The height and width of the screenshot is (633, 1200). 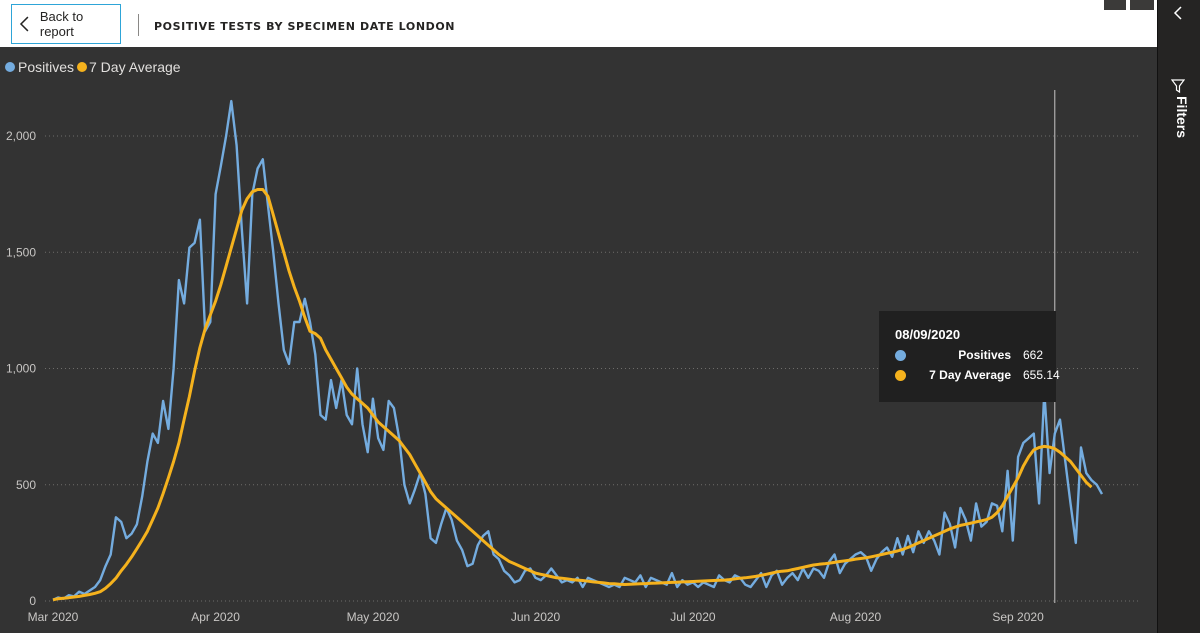 What do you see at coordinates (53, 617) in the screenshot?
I see `x-tick-label: Mar 2020` at bounding box center [53, 617].